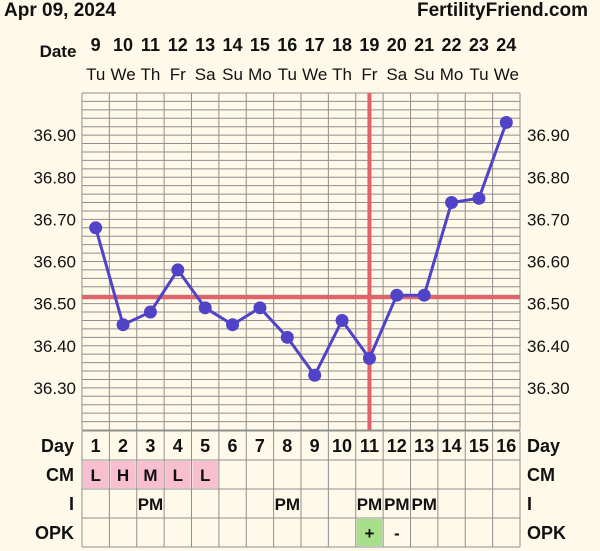 The height and width of the screenshot is (551, 600). What do you see at coordinates (529, 504) in the screenshot?
I see `row-label-right: I` at bounding box center [529, 504].